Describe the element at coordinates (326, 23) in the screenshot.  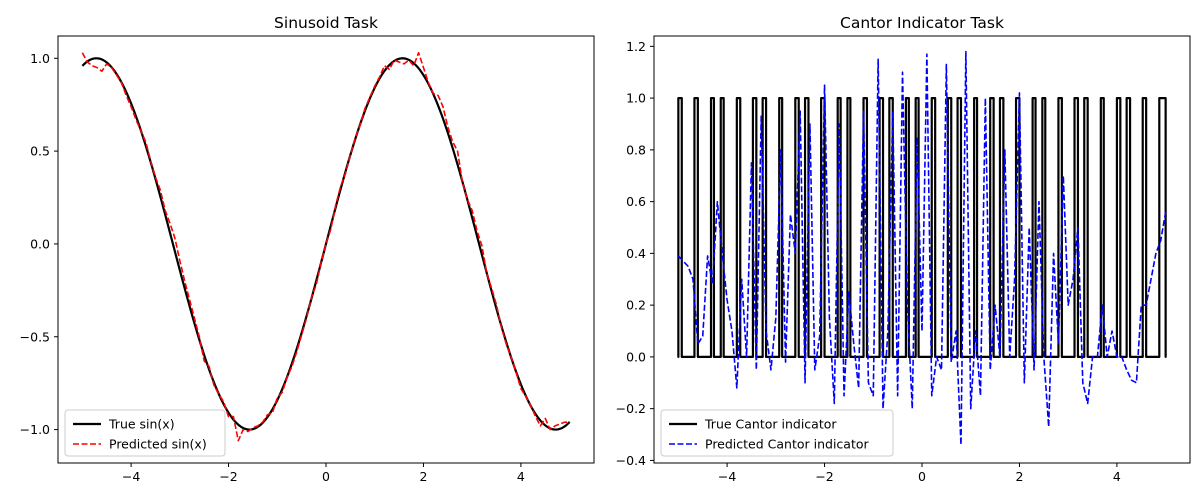
I see `chart-title: Sinusoid Task` at that location.